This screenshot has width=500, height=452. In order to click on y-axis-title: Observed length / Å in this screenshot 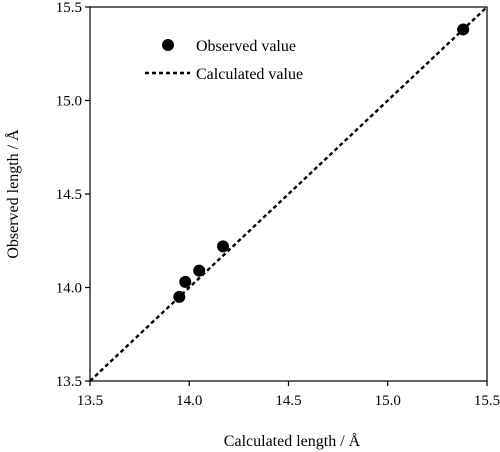, I will do `click(13, 194)`.